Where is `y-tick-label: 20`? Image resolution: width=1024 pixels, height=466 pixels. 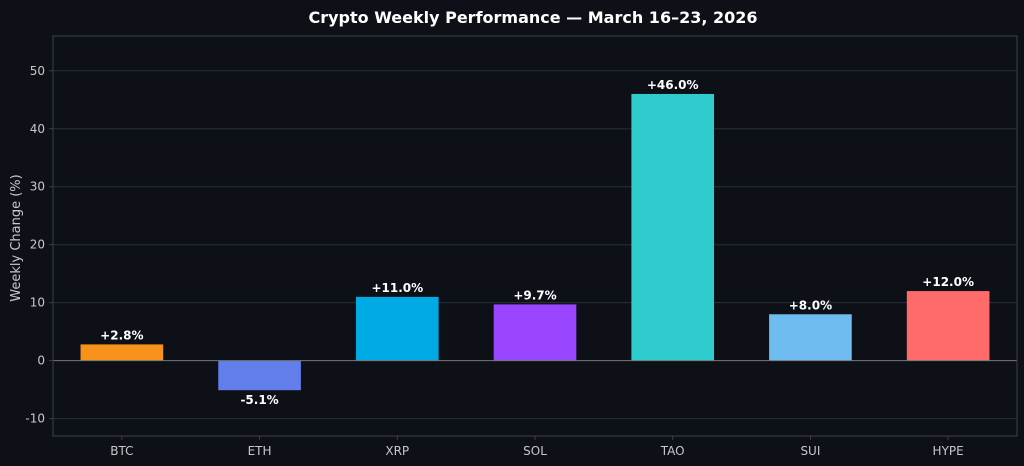
y-tick-label: 20 is located at coordinates (37, 245).